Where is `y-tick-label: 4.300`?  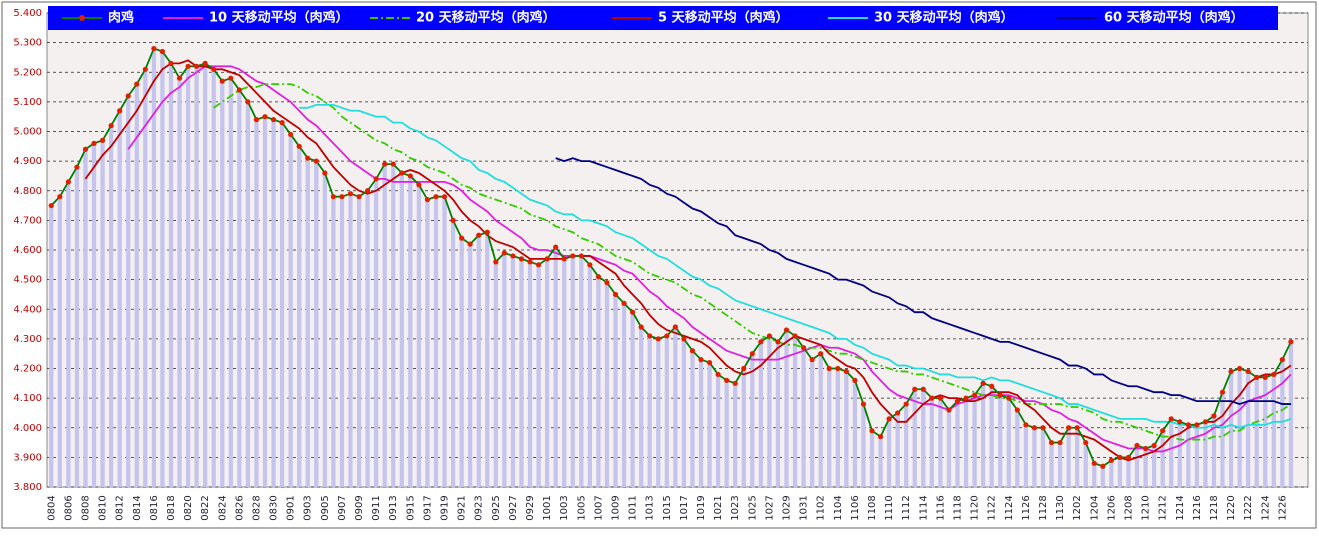
y-tick-label: 4.300 is located at coordinates (27, 339).